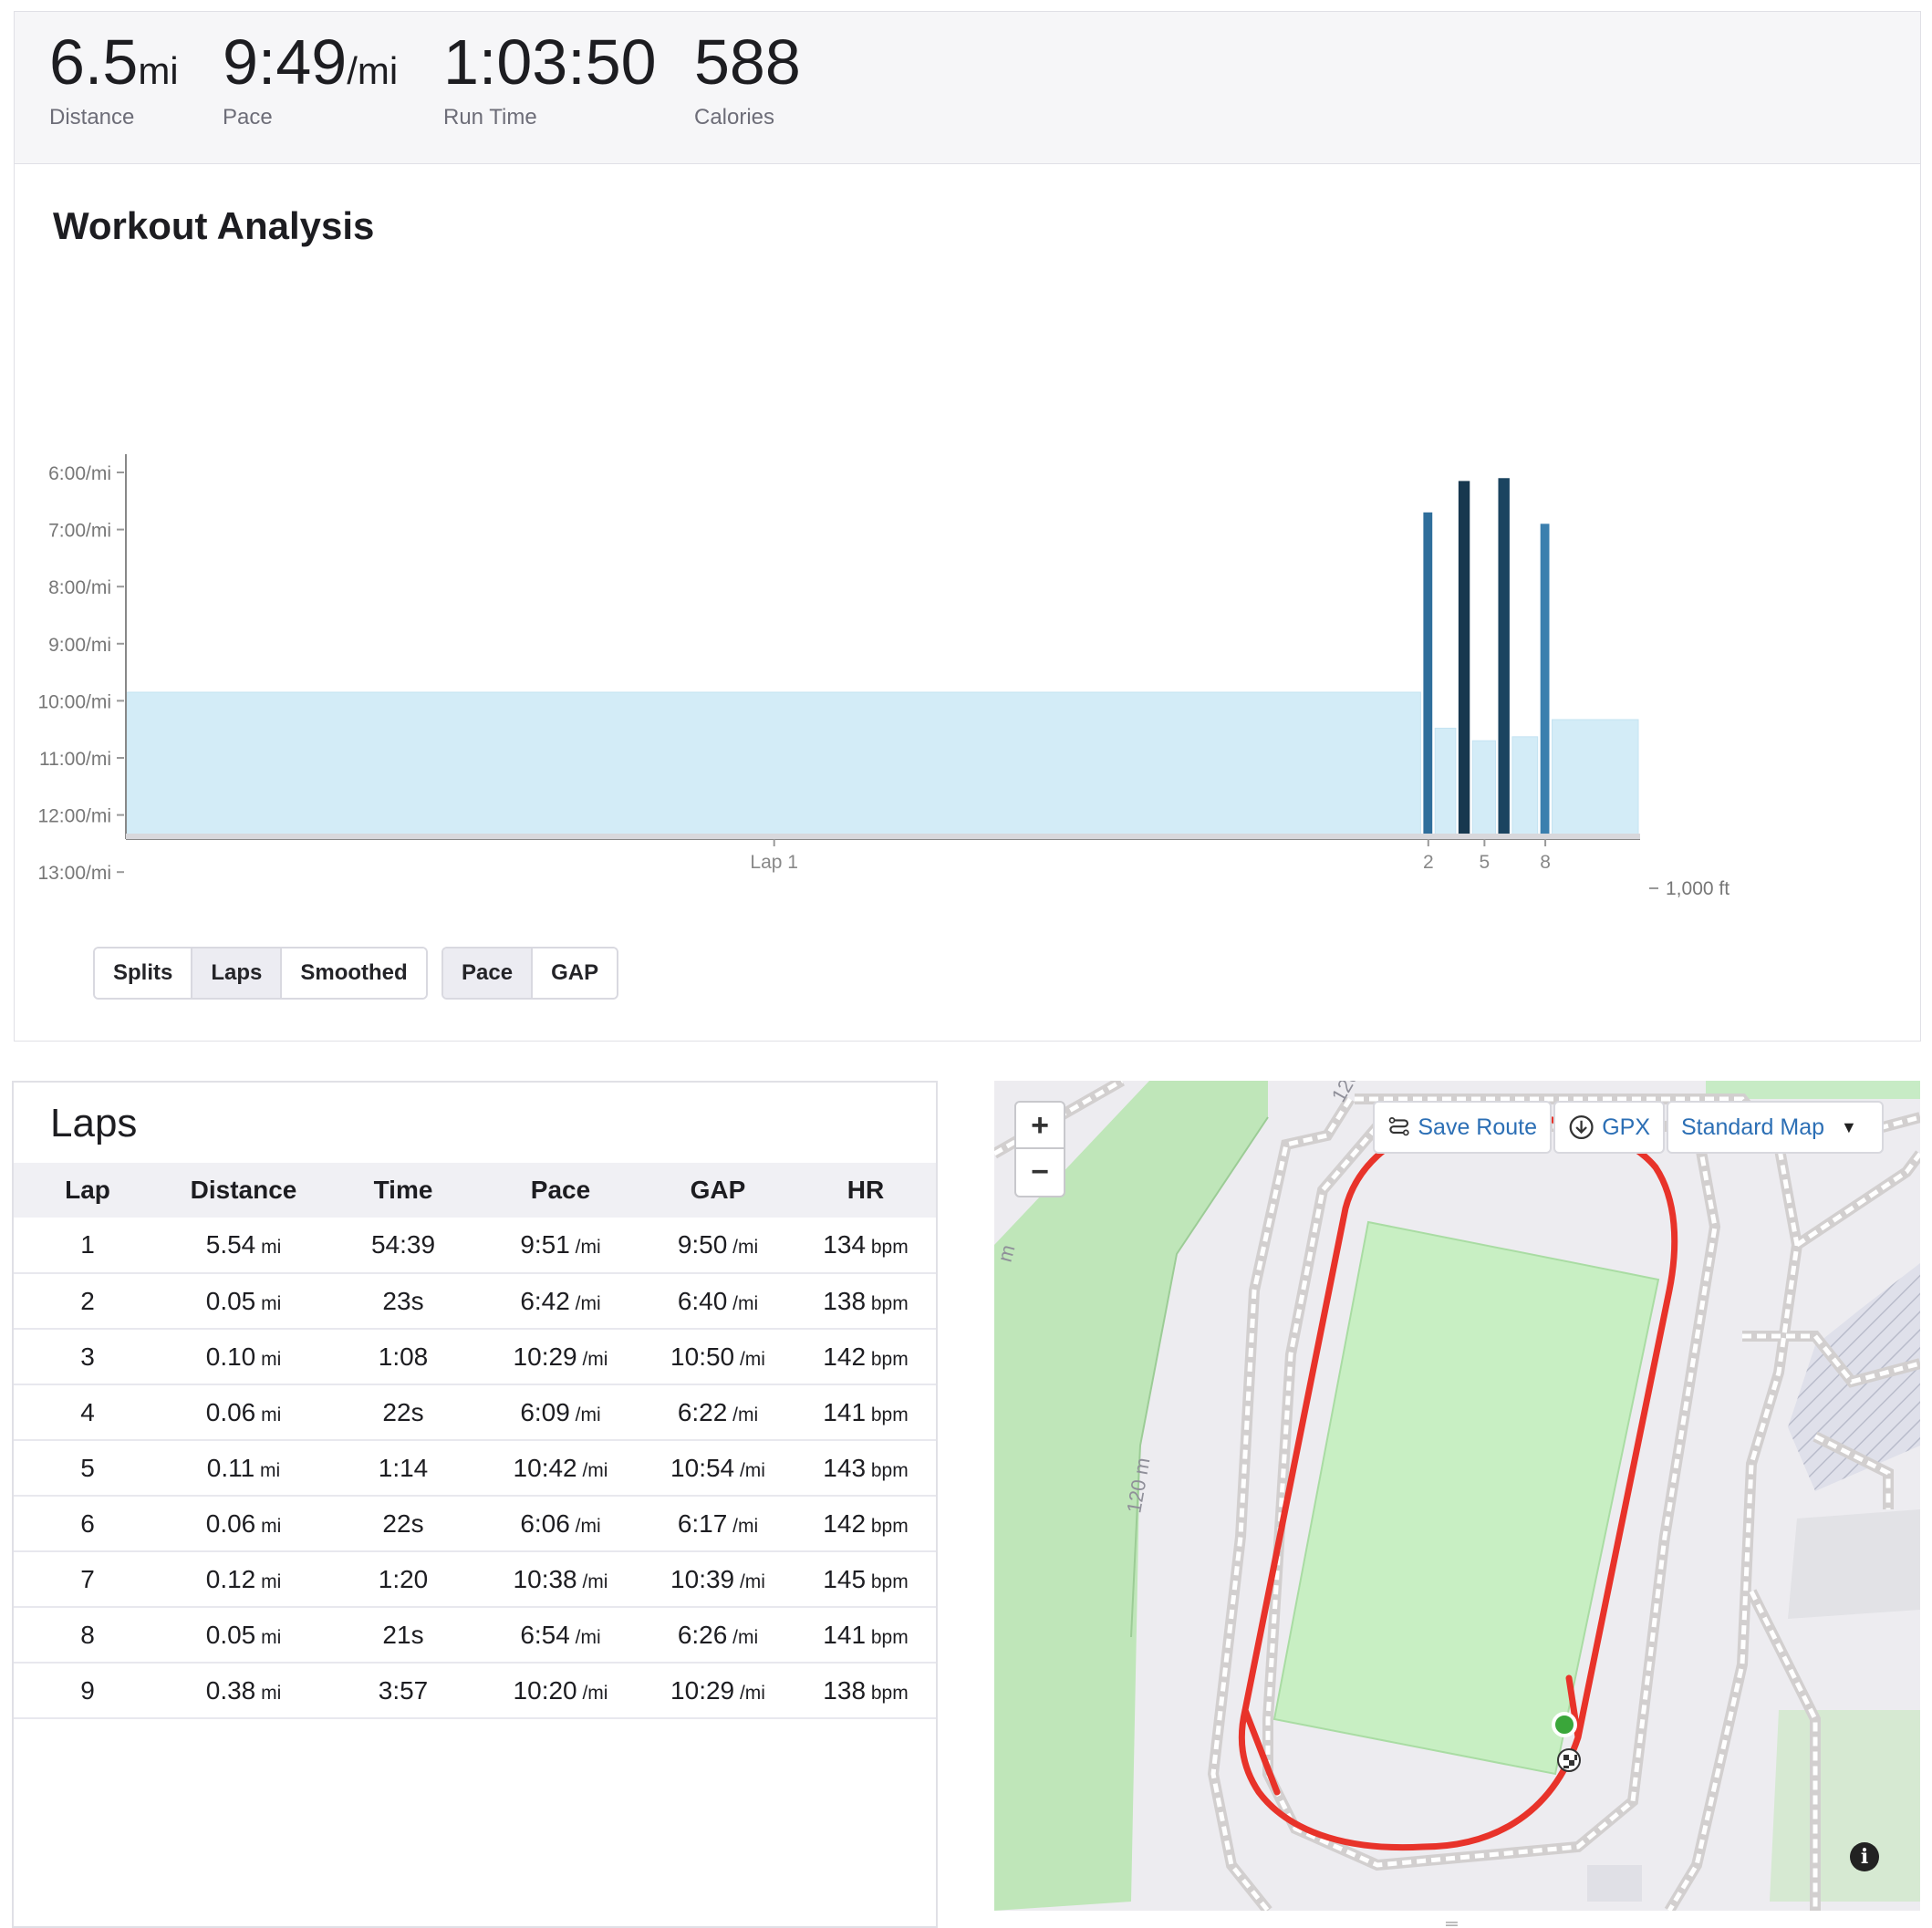 This screenshot has width=1932, height=1928. Describe the element at coordinates (75, 759) in the screenshot. I see `y-tick-label: 11:00/mi` at that location.